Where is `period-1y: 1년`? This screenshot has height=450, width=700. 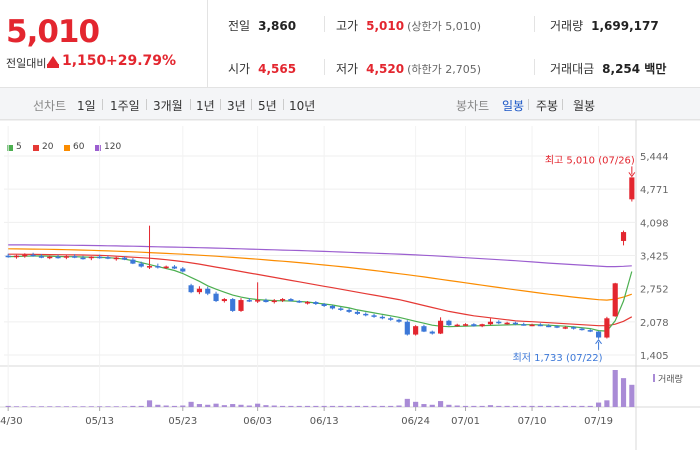 period-1y: 1년 is located at coordinates (205, 106).